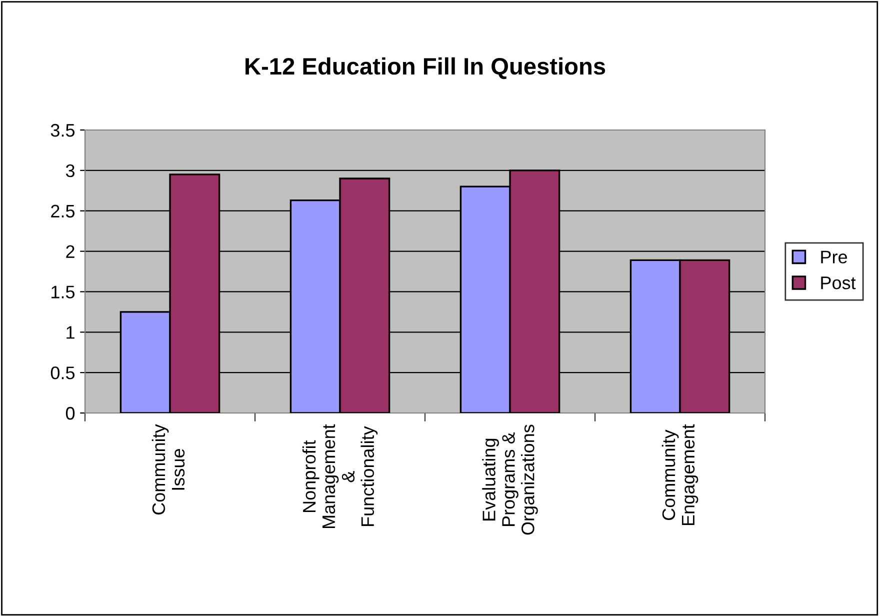 This screenshot has height=616, width=880. Describe the element at coordinates (340, 476) in the screenshot. I see `x-tick-label: Nonprofit Management & Functionality` at that location.